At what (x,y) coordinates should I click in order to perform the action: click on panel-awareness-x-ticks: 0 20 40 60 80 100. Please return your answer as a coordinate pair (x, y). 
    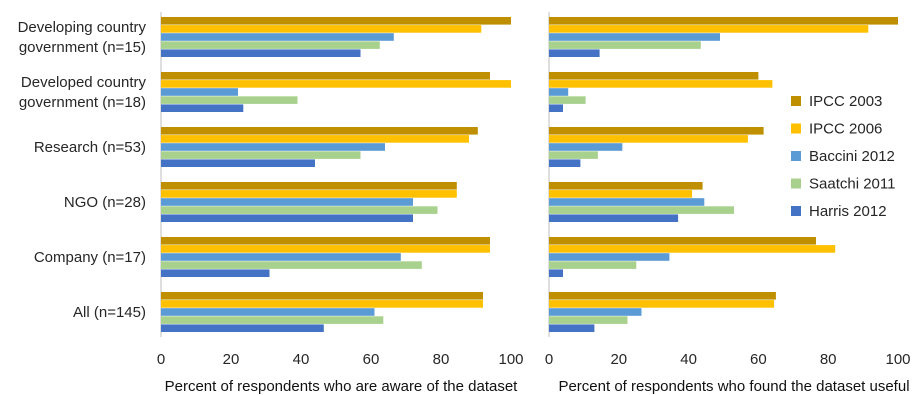
    Looking at the image, I should click on (340, 359).